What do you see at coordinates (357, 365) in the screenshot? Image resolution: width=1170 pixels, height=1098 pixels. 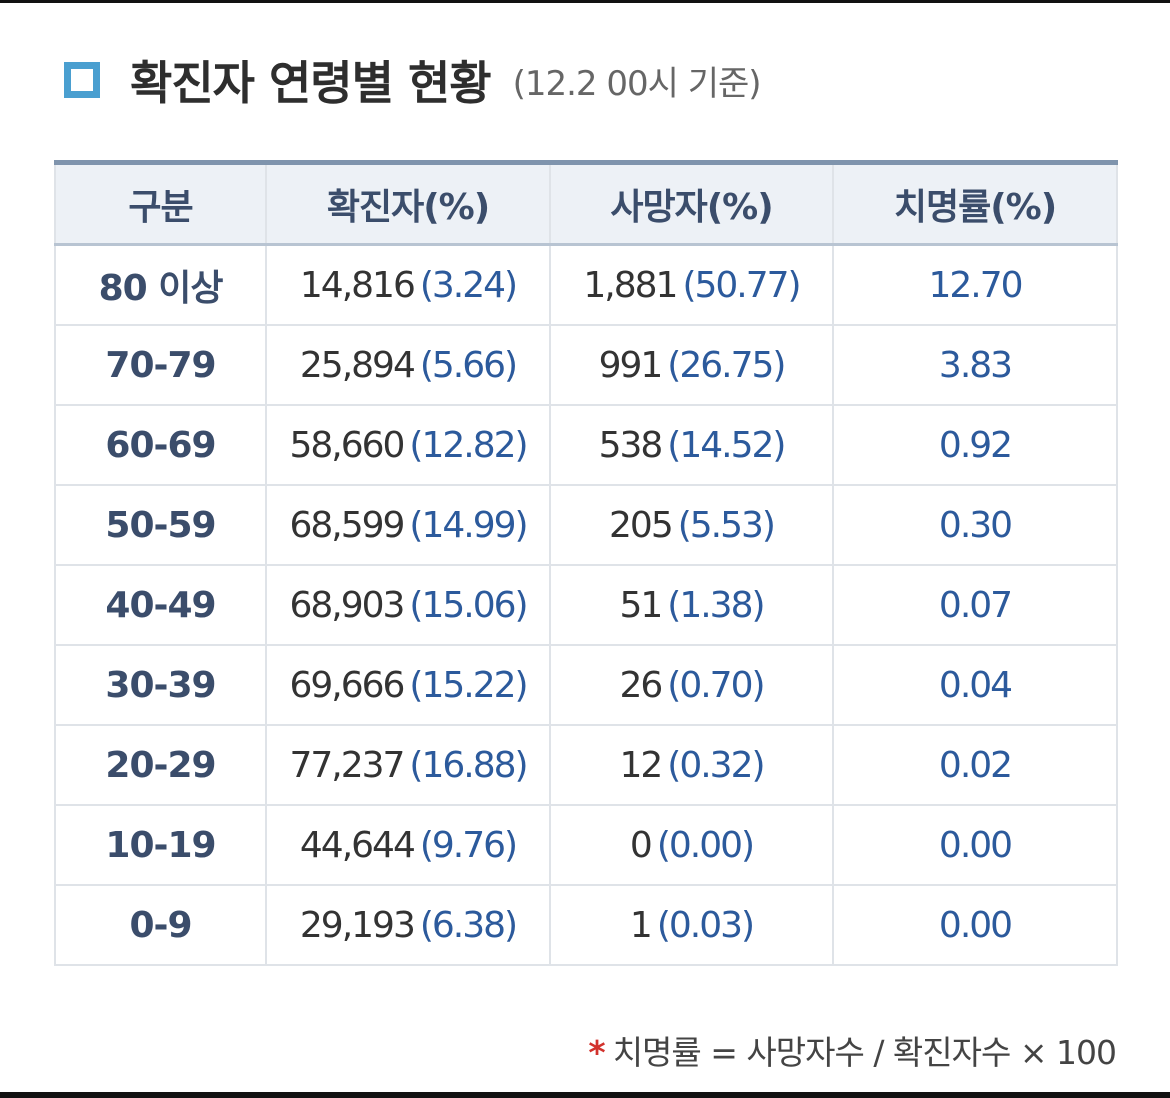 I see `confirmed-count: 25,894` at bounding box center [357, 365].